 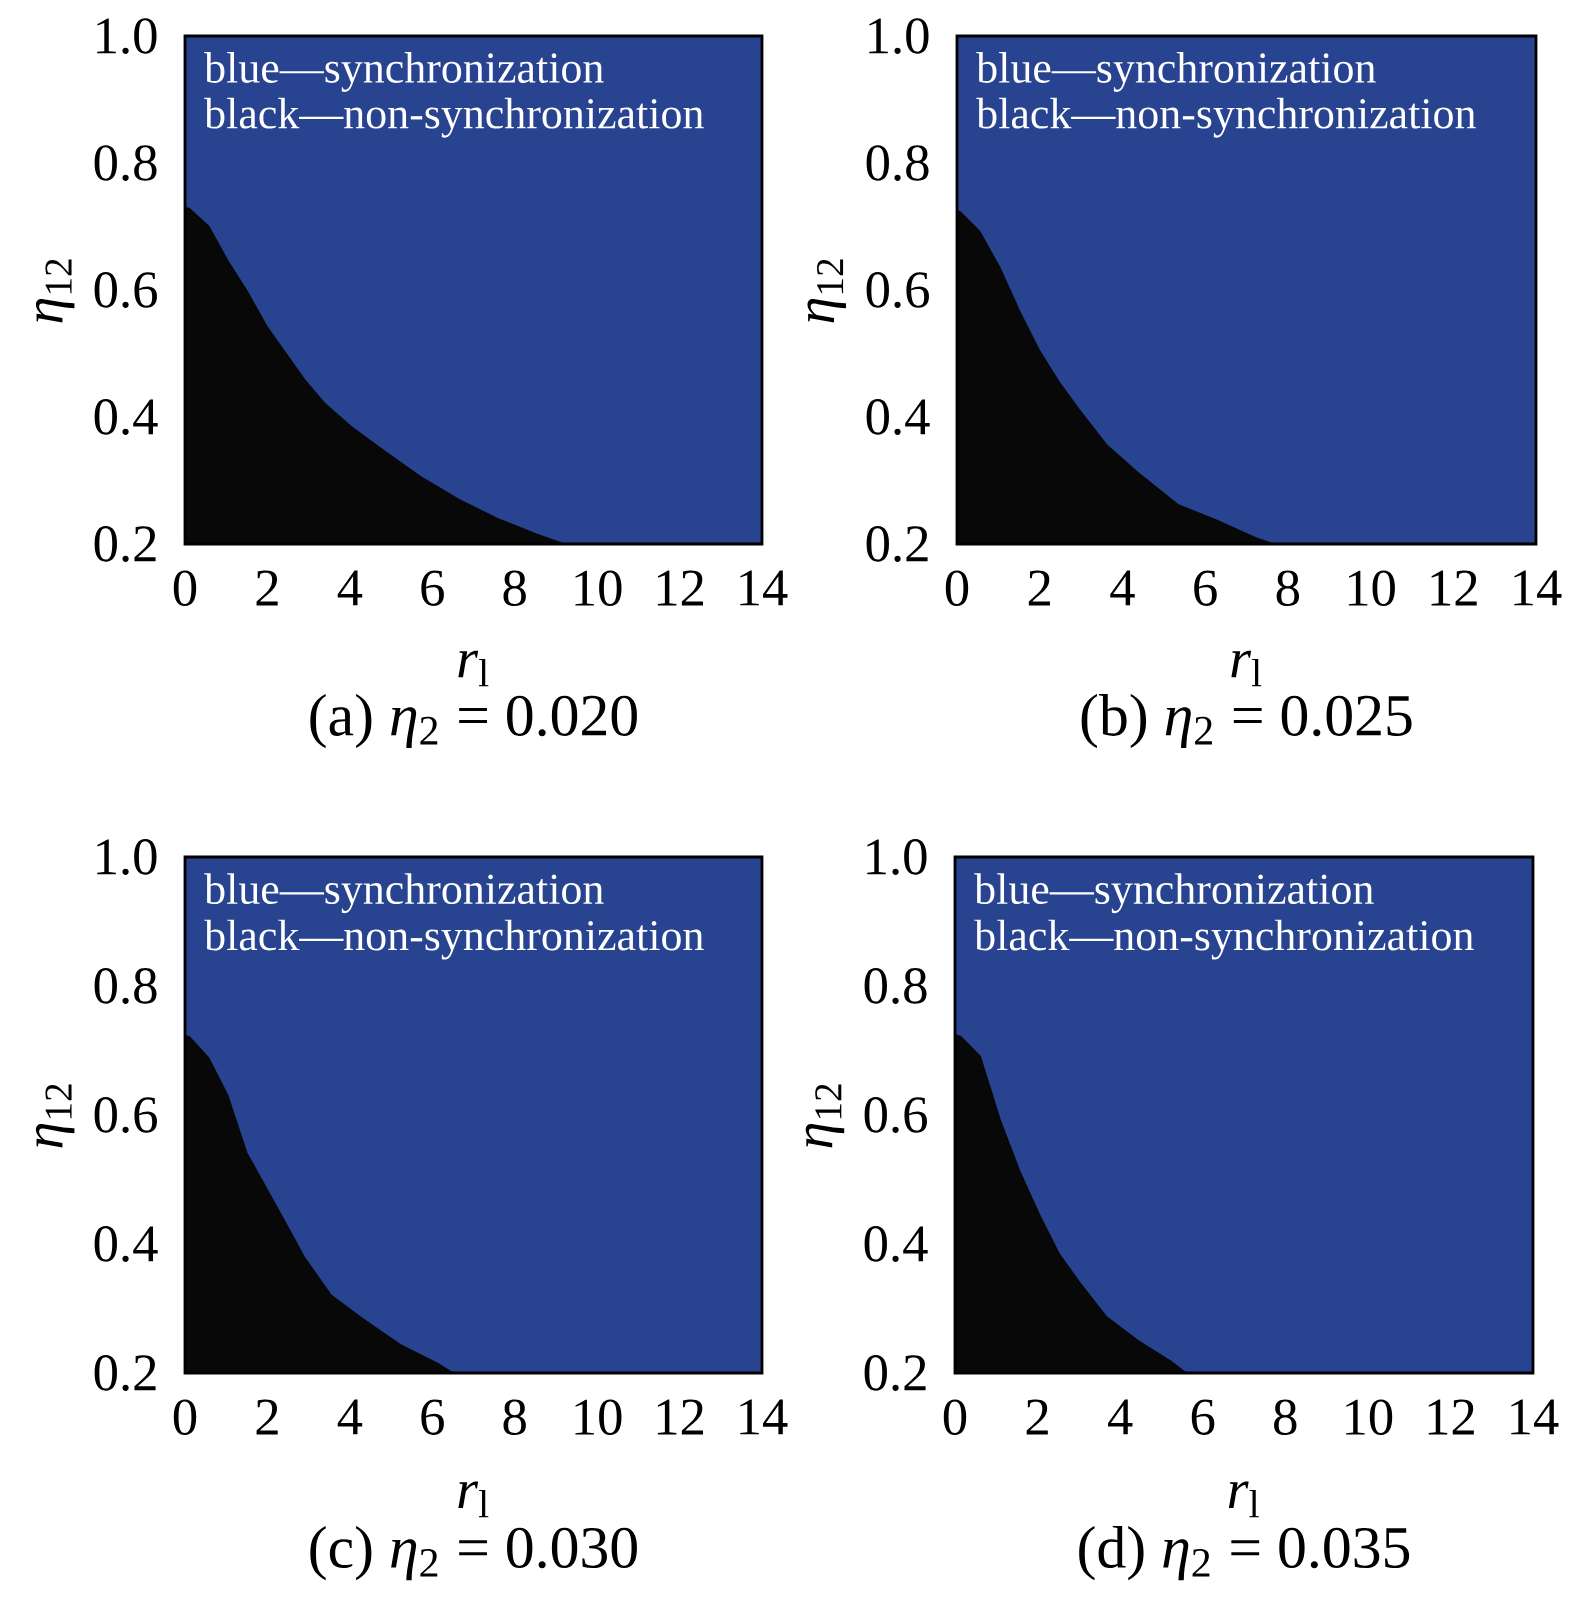 I want to click on text: (d) η$_{2}$ = 0.035, so click(x=1244, y=1553).